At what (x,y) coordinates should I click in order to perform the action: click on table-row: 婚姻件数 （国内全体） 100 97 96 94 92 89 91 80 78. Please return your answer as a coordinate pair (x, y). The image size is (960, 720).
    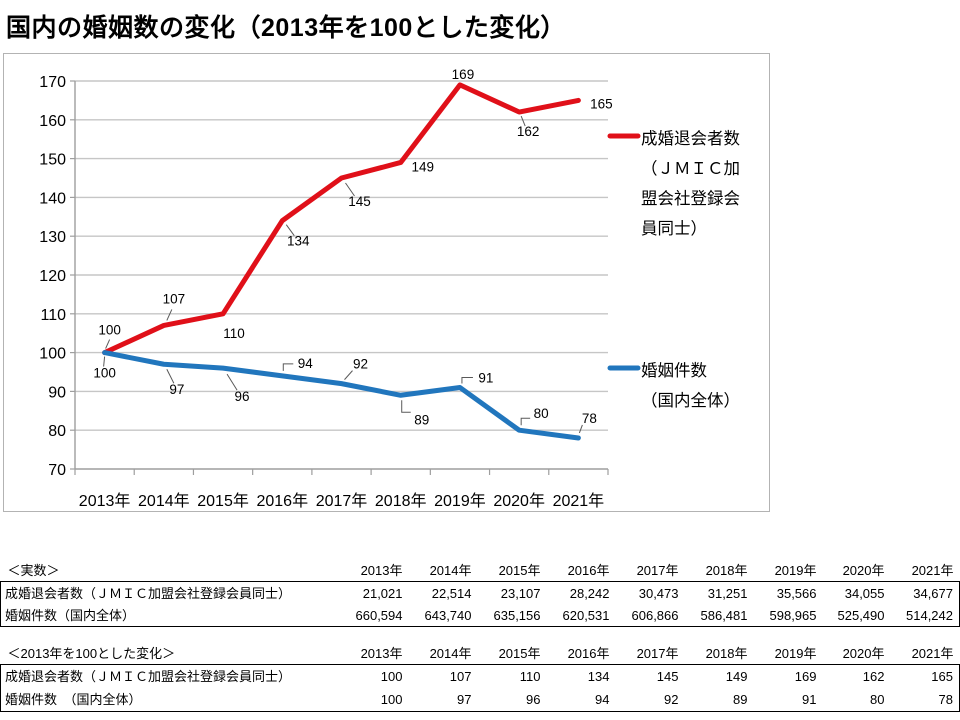
    Looking at the image, I should click on (480, 700).